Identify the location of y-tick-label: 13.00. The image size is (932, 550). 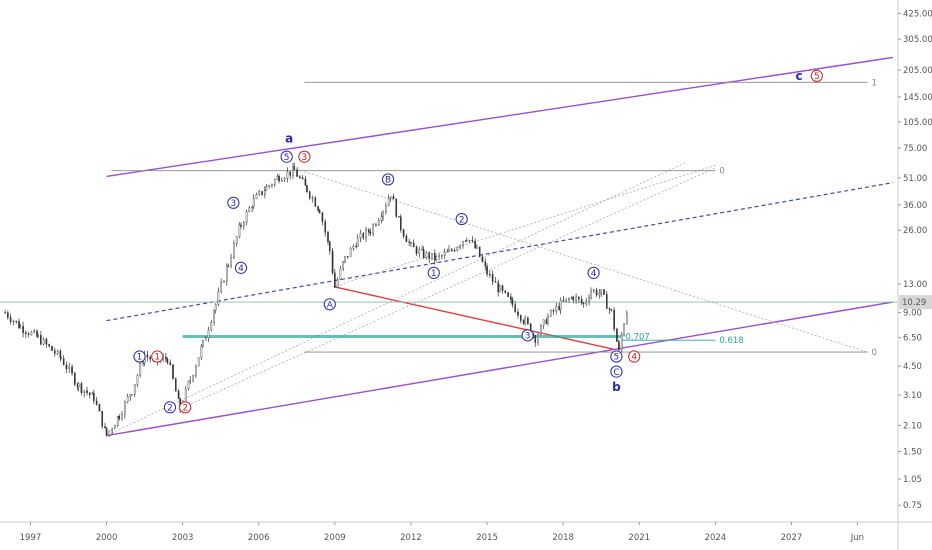
(915, 285).